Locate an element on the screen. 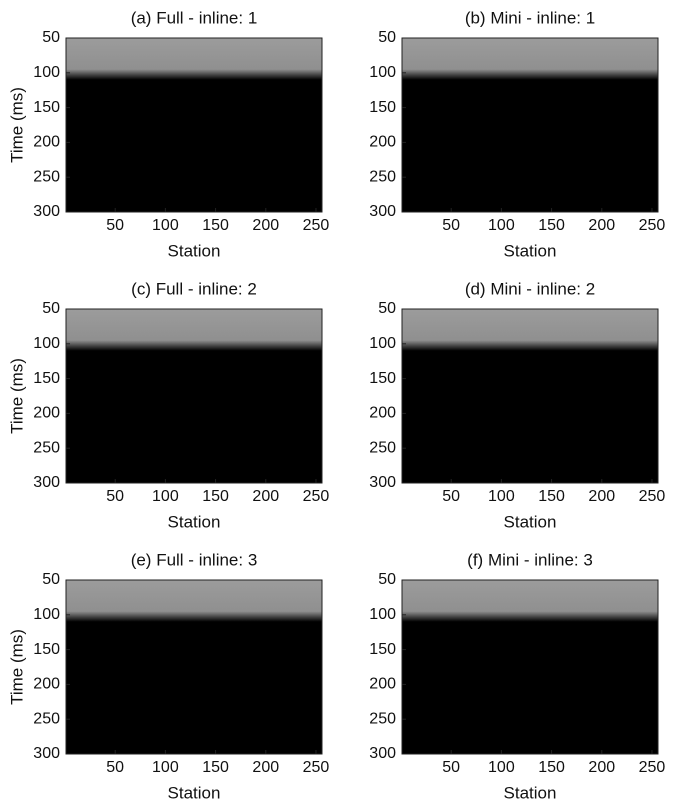 The image size is (681, 811). chart-title: (f) Mini - inline: 3 is located at coordinates (530, 559).